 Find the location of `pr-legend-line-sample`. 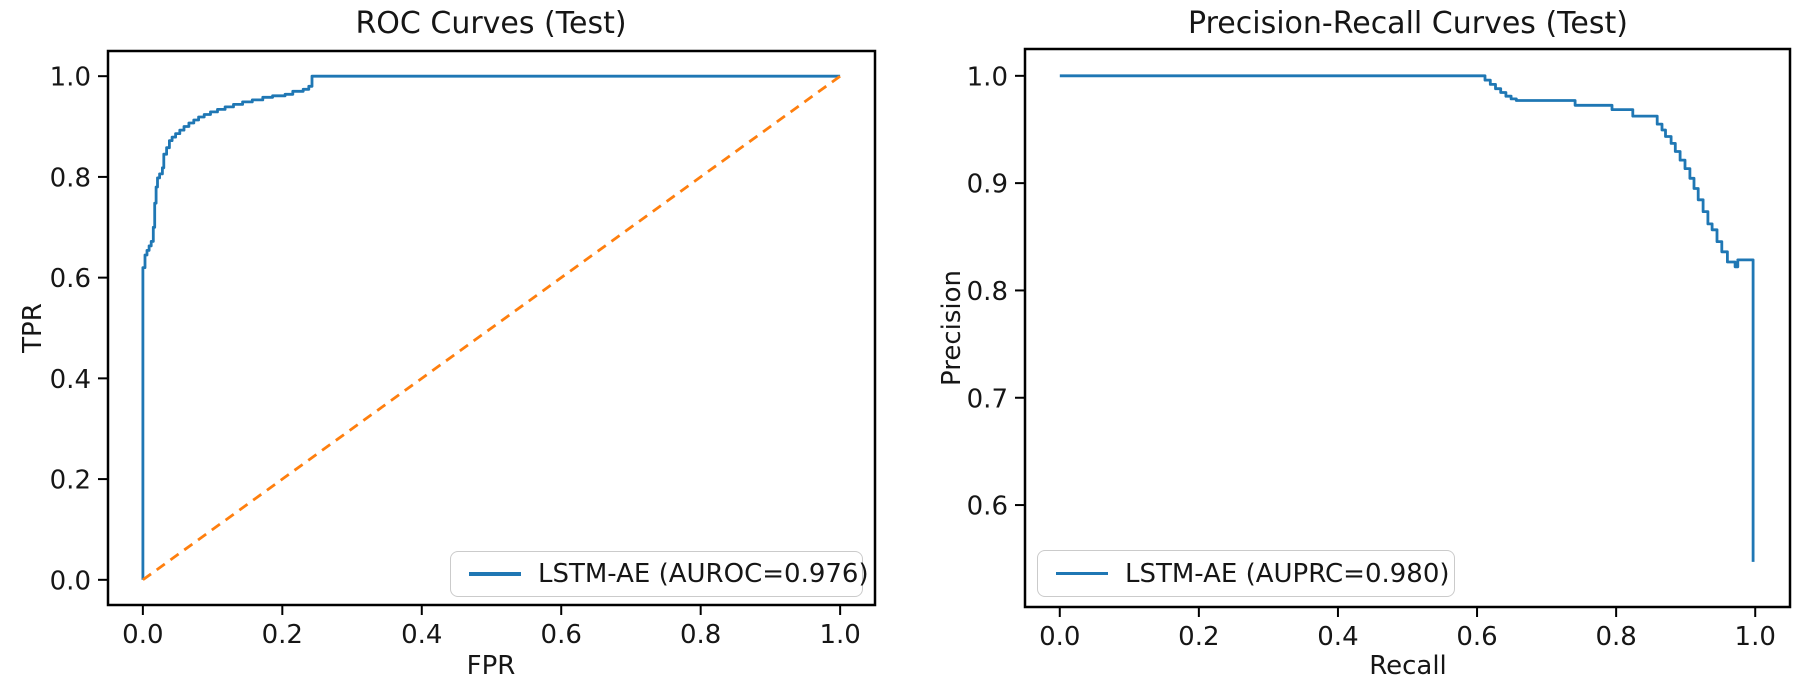

pr-legend-line-sample is located at coordinates (1082, 573).